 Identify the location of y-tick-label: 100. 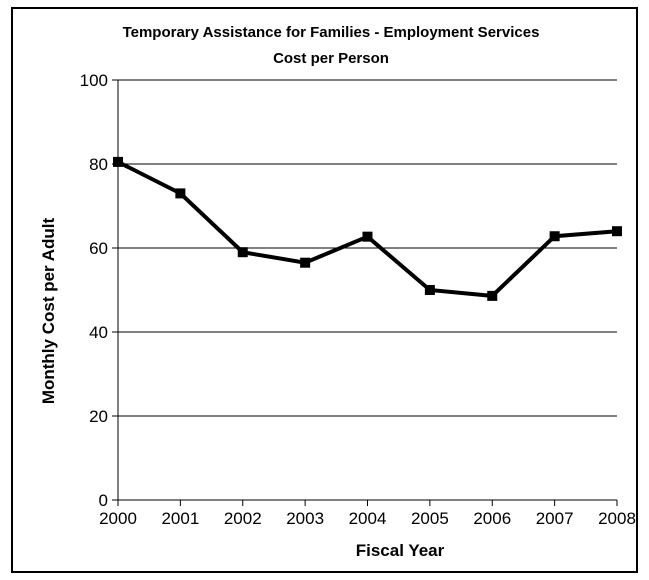
(94, 80).